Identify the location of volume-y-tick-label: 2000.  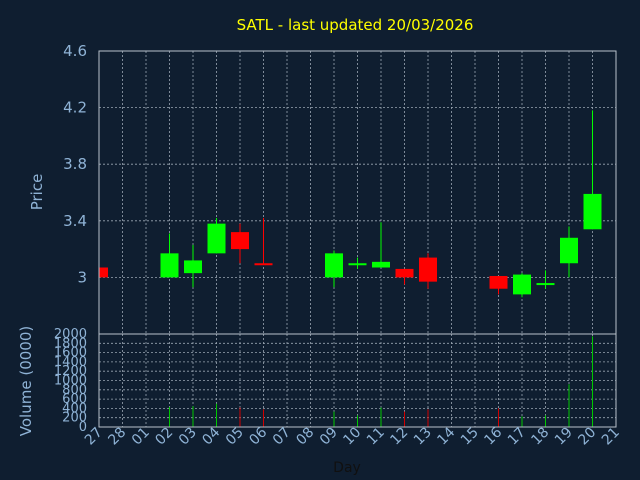
(70, 334).